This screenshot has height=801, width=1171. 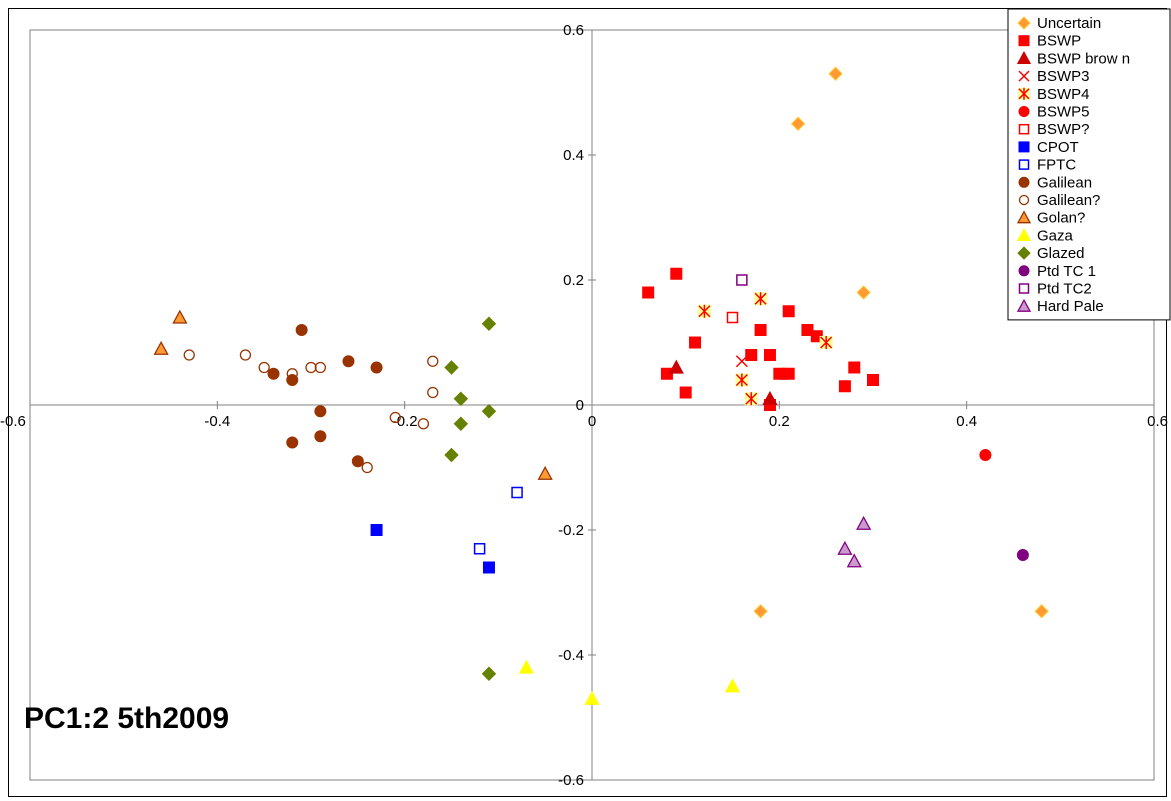 What do you see at coordinates (760, 299) in the screenshot?
I see `data-point-series-4-1-lines` at bounding box center [760, 299].